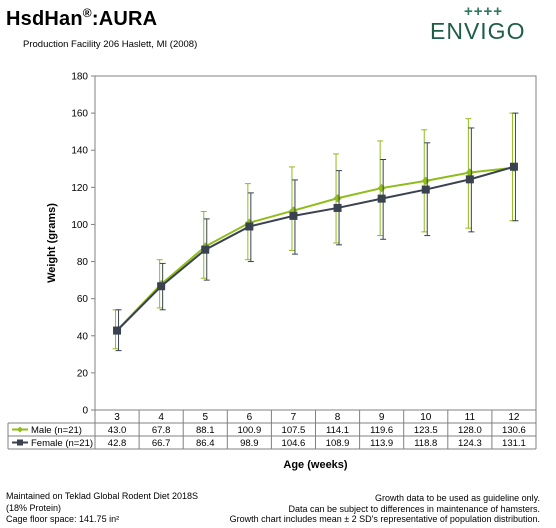 This screenshot has width=556, height=528. What do you see at coordinates (205, 430) in the screenshot?
I see `male-table-value: 88.1` at bounding box center [205, 430].